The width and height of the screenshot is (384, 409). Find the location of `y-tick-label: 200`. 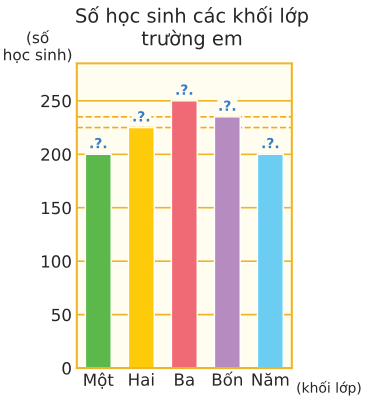

y-tick-label: 200 is located at coordinates (56, 154).